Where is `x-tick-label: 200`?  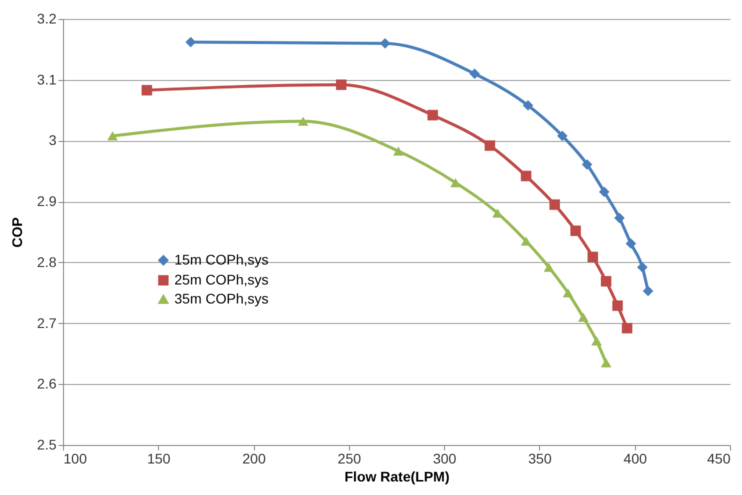
x-tick-label: 200 is located at coordinates (254, 458).